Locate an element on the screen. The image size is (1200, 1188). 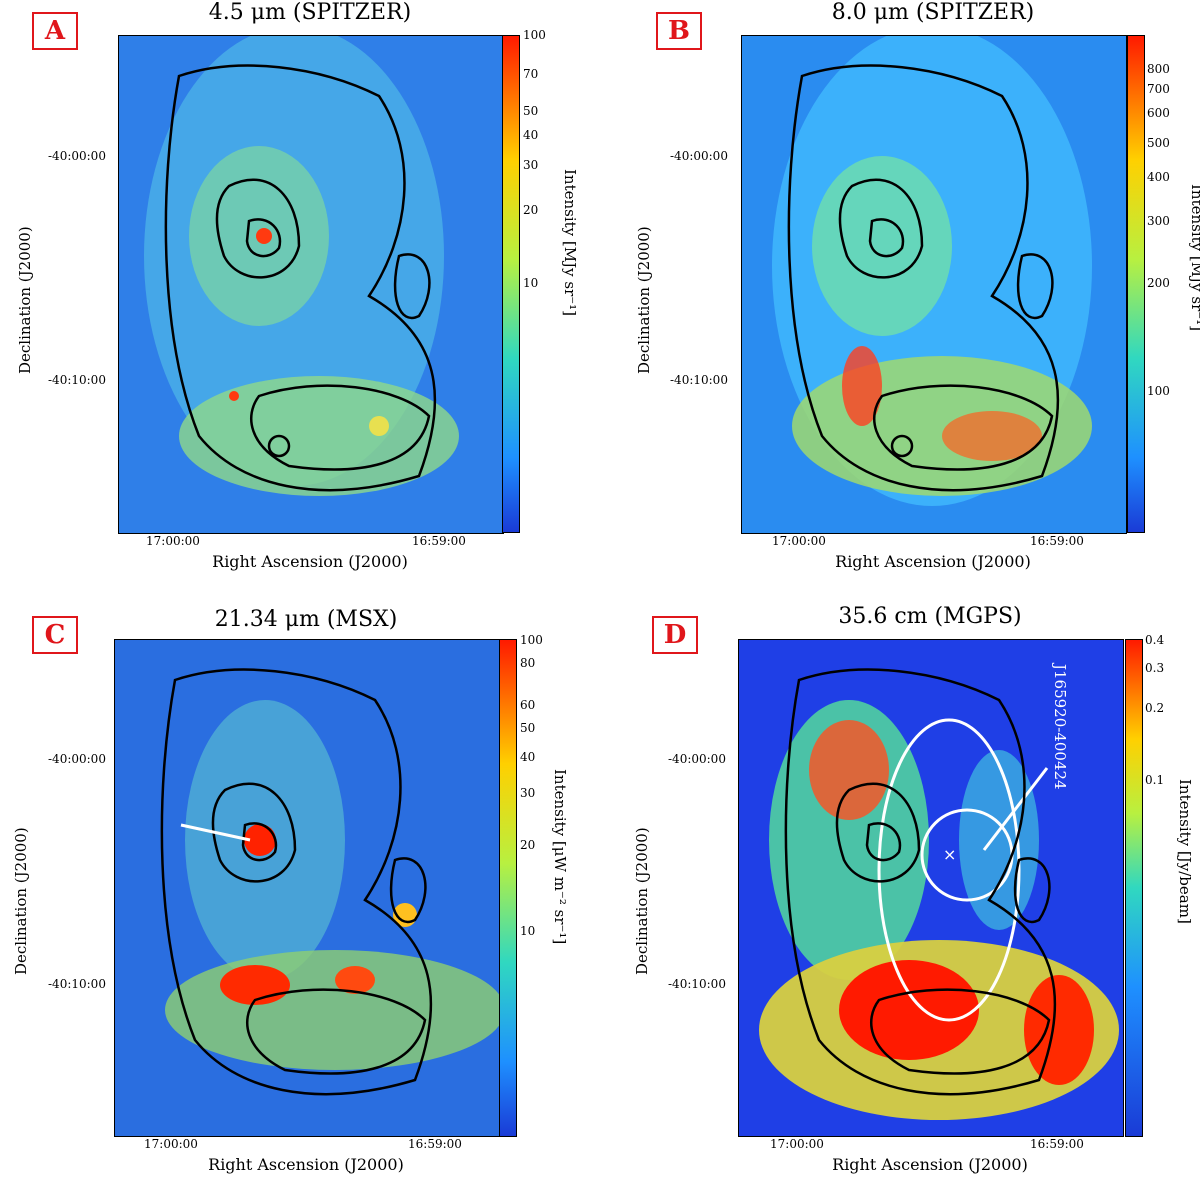
colorbar-tick: 0.1 is located at coordinates (1155, 780).